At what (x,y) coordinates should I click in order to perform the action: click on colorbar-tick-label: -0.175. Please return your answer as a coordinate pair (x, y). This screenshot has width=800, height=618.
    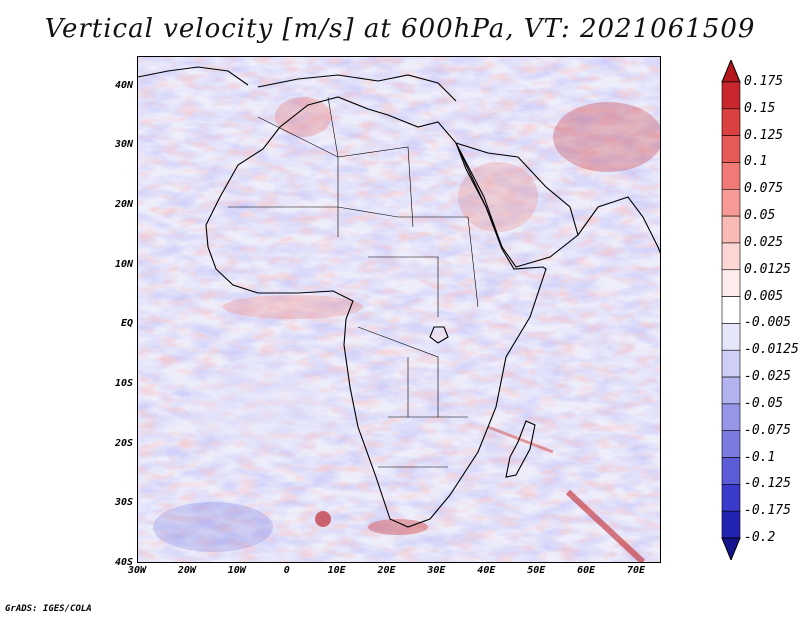
    Looking at the image, I should click on (767, 511).